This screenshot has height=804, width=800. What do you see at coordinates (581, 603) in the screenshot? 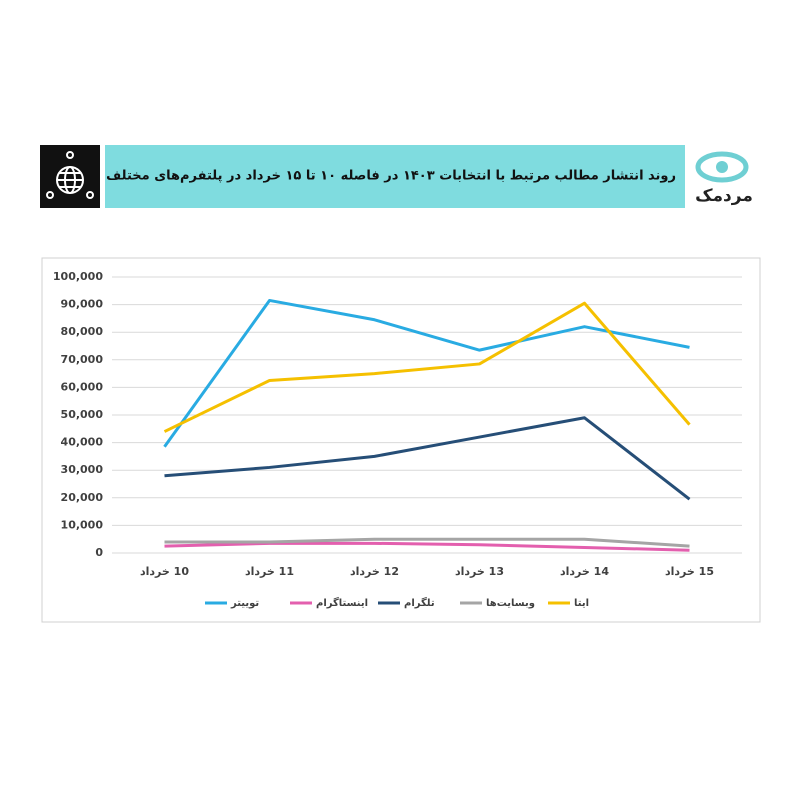
I see `legend-label: ایتا` at bounding box center [581, 603].